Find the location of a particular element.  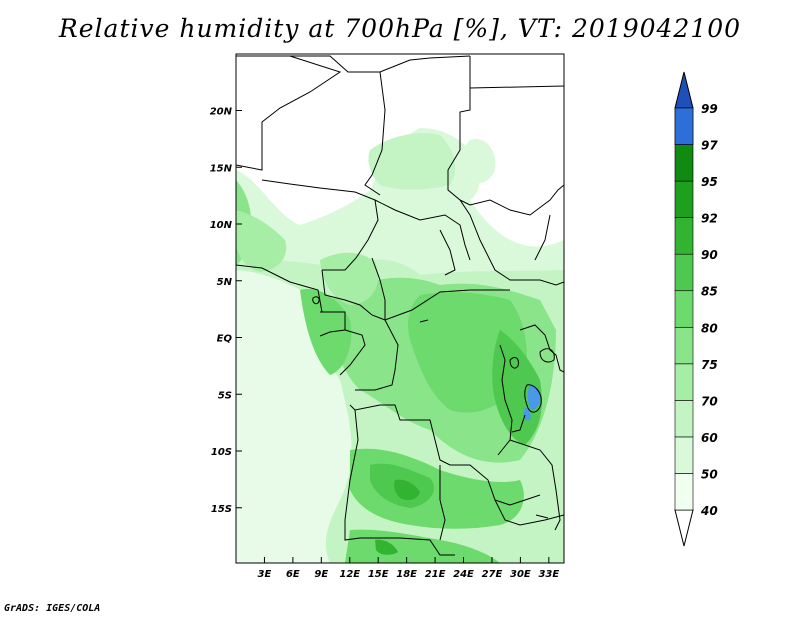

colorbar-label: 85 is located at coordinates (709, 292).